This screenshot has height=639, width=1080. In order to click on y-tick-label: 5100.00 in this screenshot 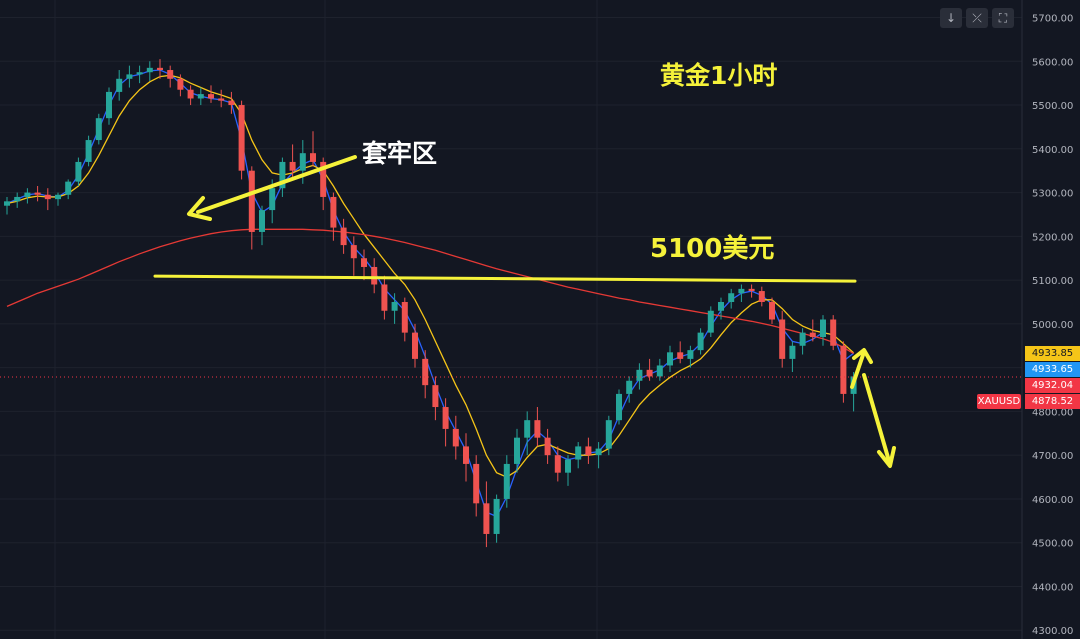, I will do `click(1052, 281)`.